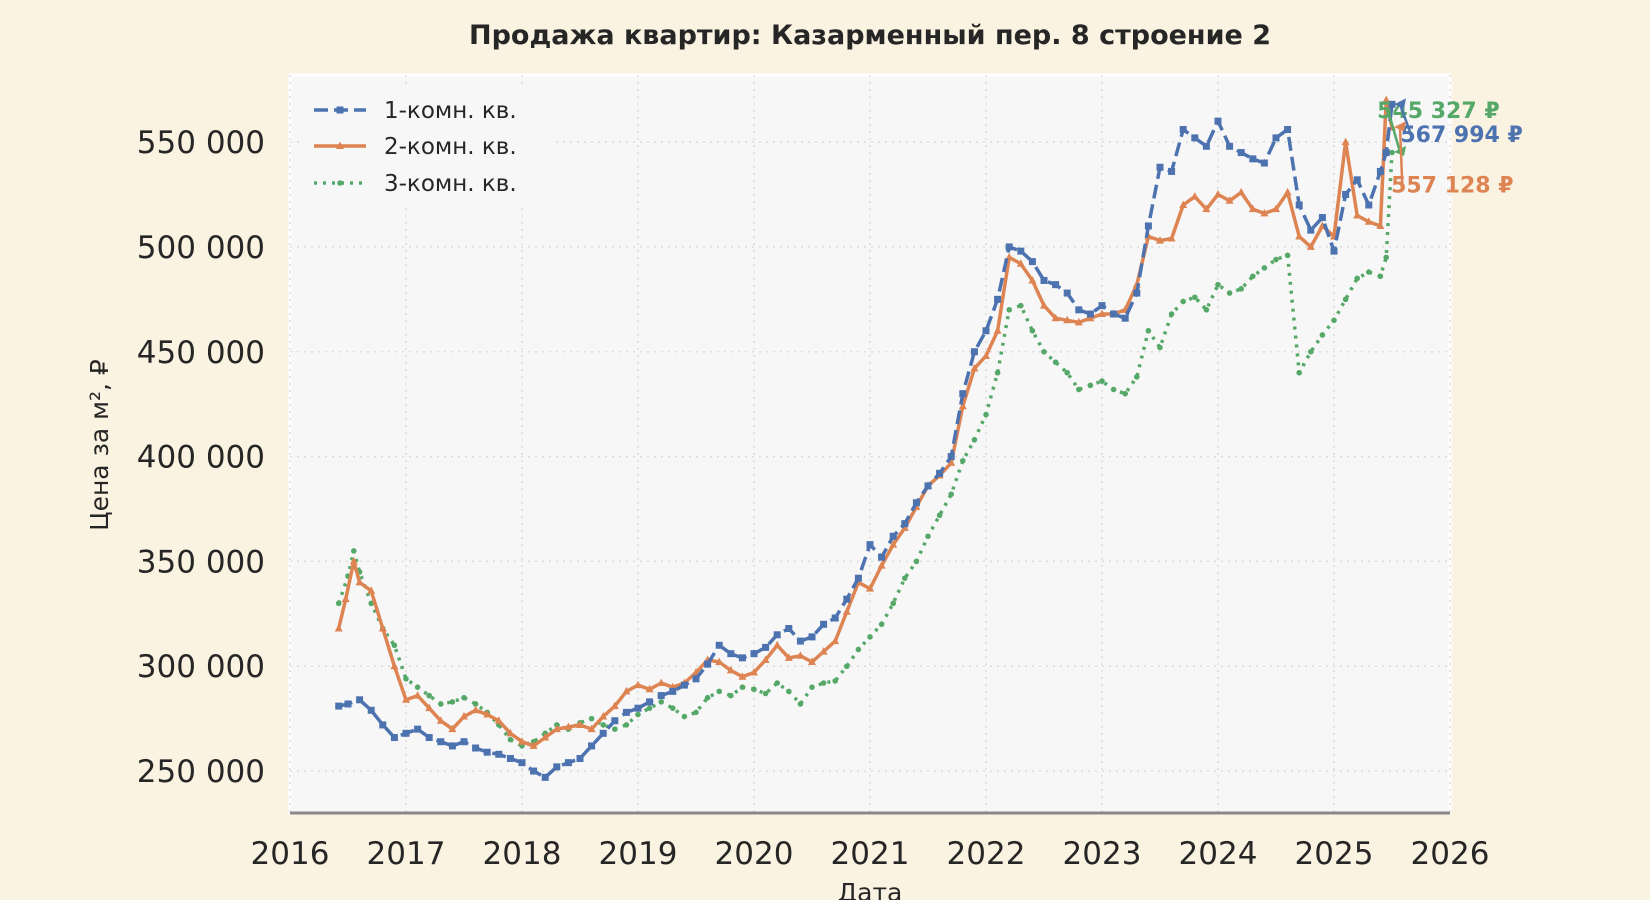  What do you see at coordinates (1452, 159) in the screenshot?
I see `annotation-2room: 557 128 ₽` at bounding box center [1452, 159].